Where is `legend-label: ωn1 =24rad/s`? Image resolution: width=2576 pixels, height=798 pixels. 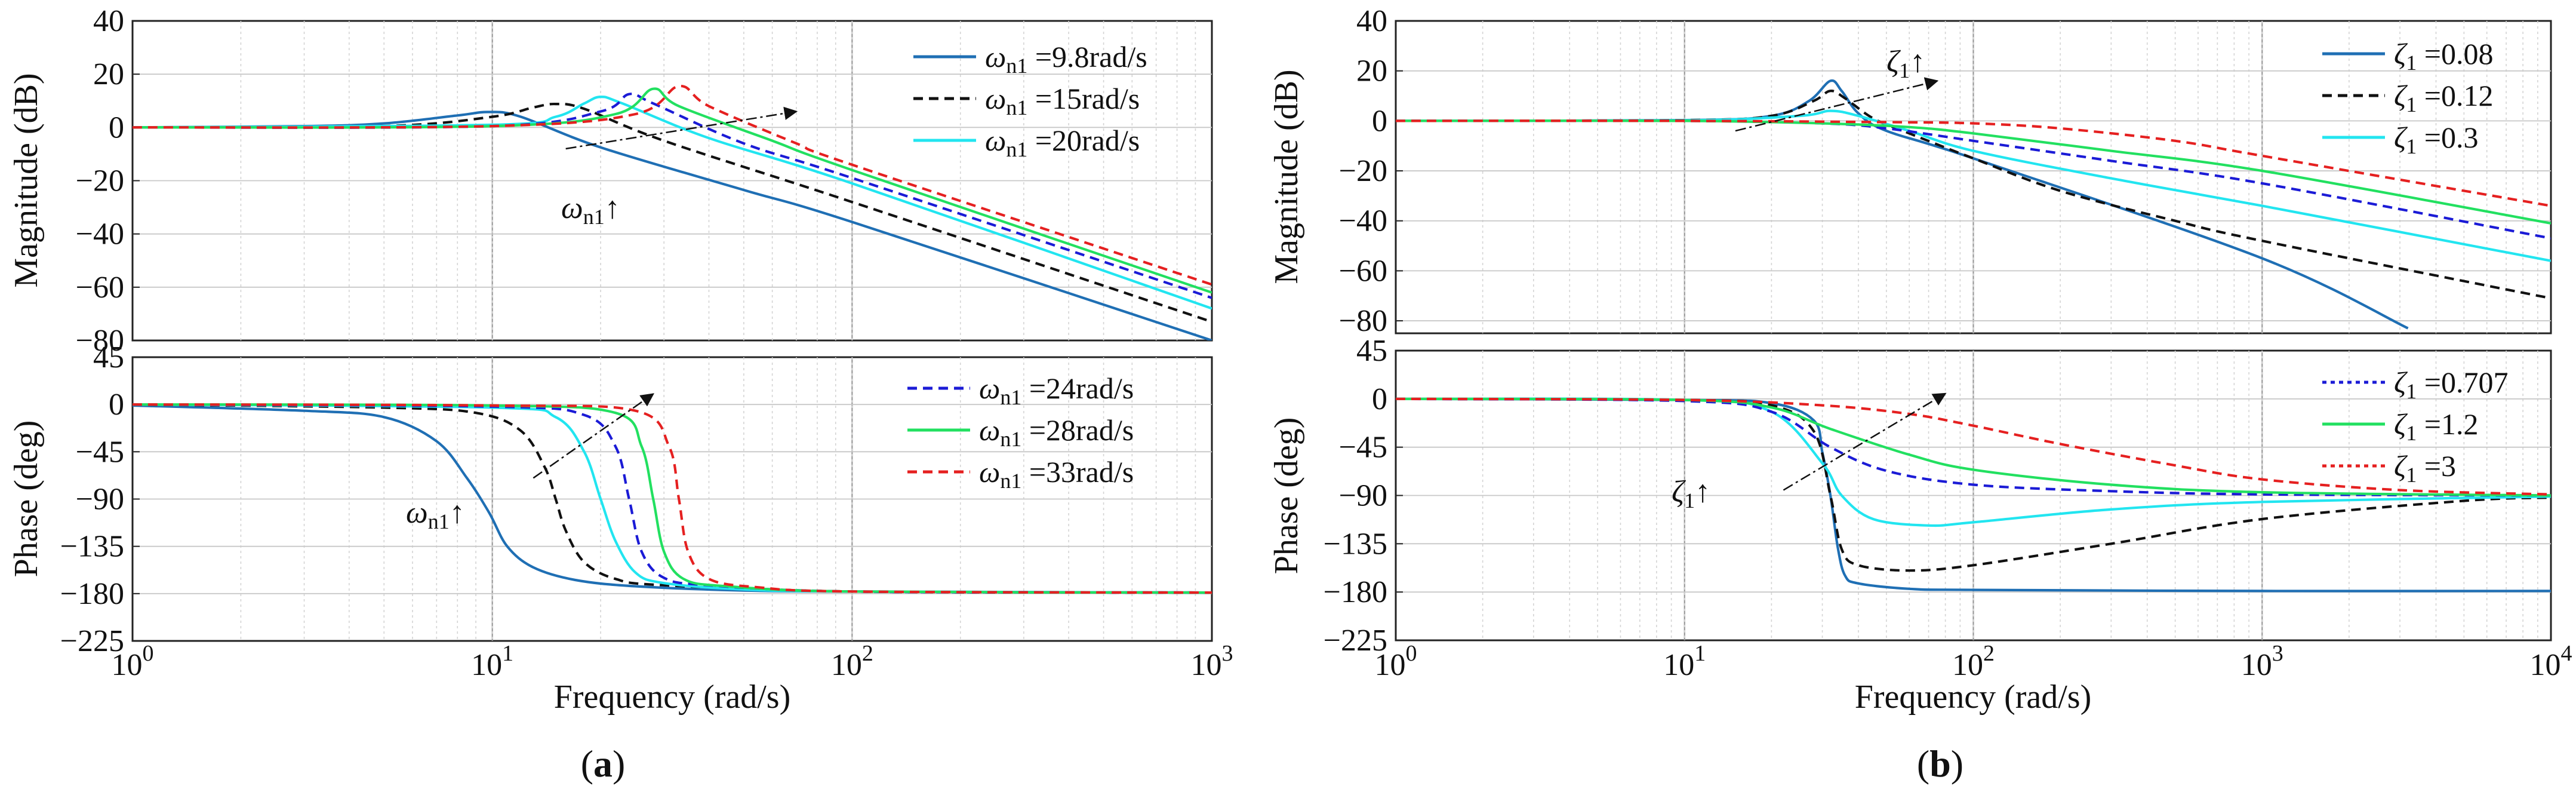 legend-label: ωn1 =24rad/s is located at coordinates (1056, 390).